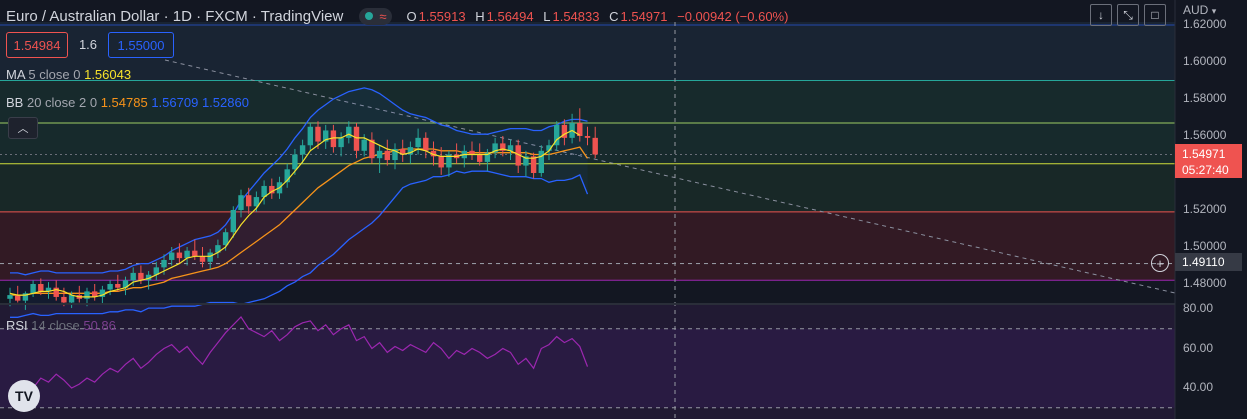 The image size is (1247, 419). I want to click on middle-zone-fill, so click(587, 187).